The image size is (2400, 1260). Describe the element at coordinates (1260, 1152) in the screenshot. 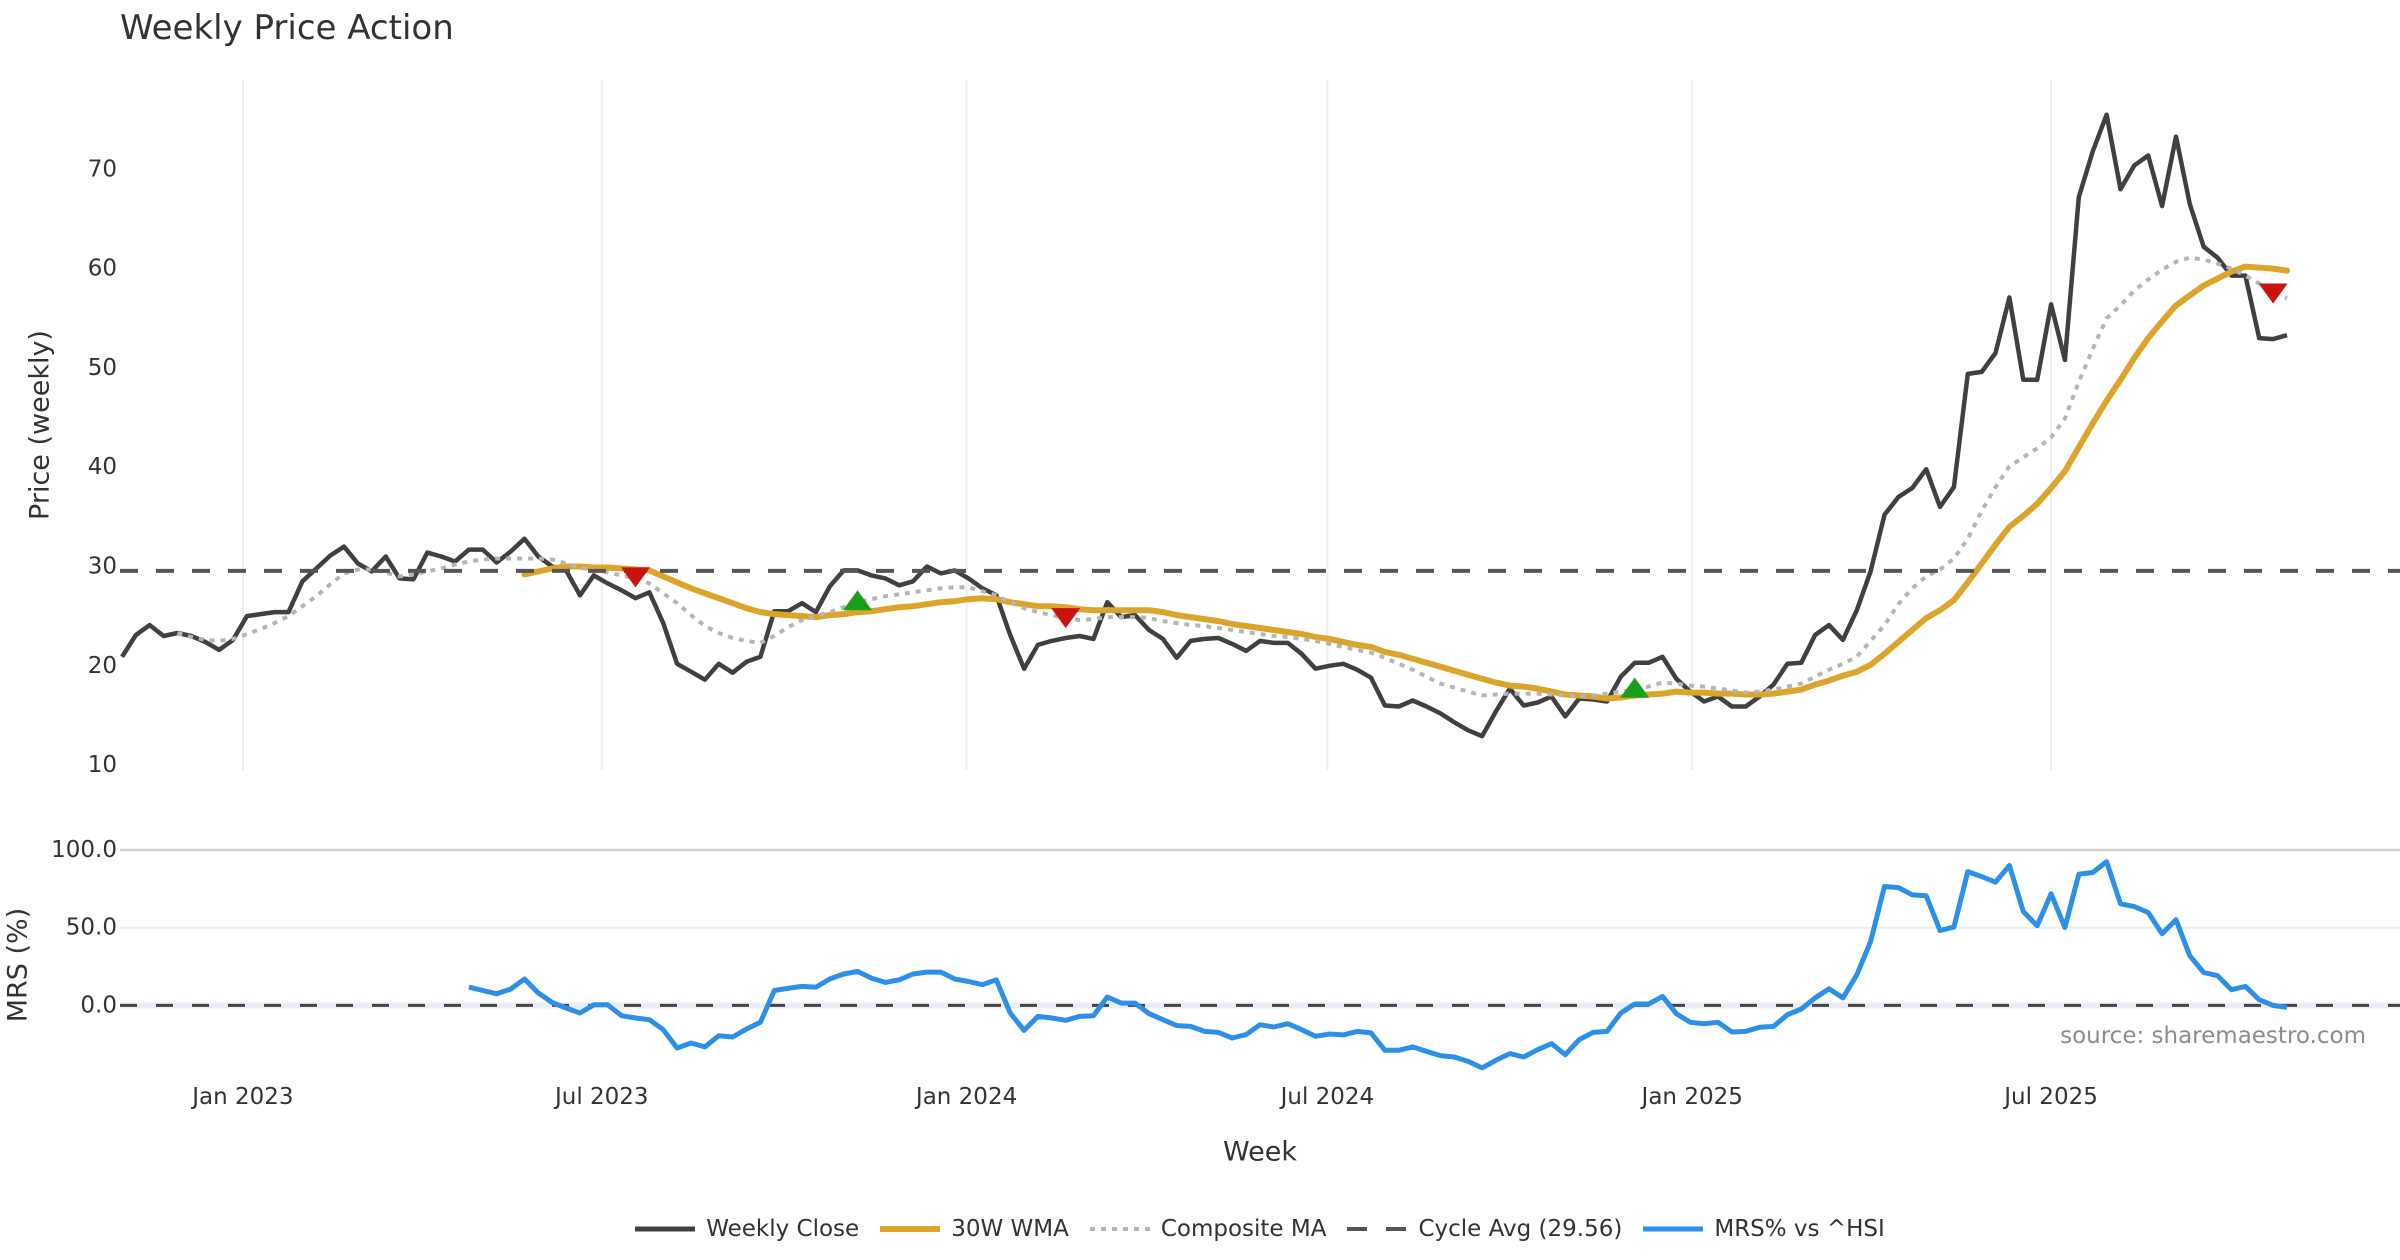

I see `x-axis-title: Week` at that location.